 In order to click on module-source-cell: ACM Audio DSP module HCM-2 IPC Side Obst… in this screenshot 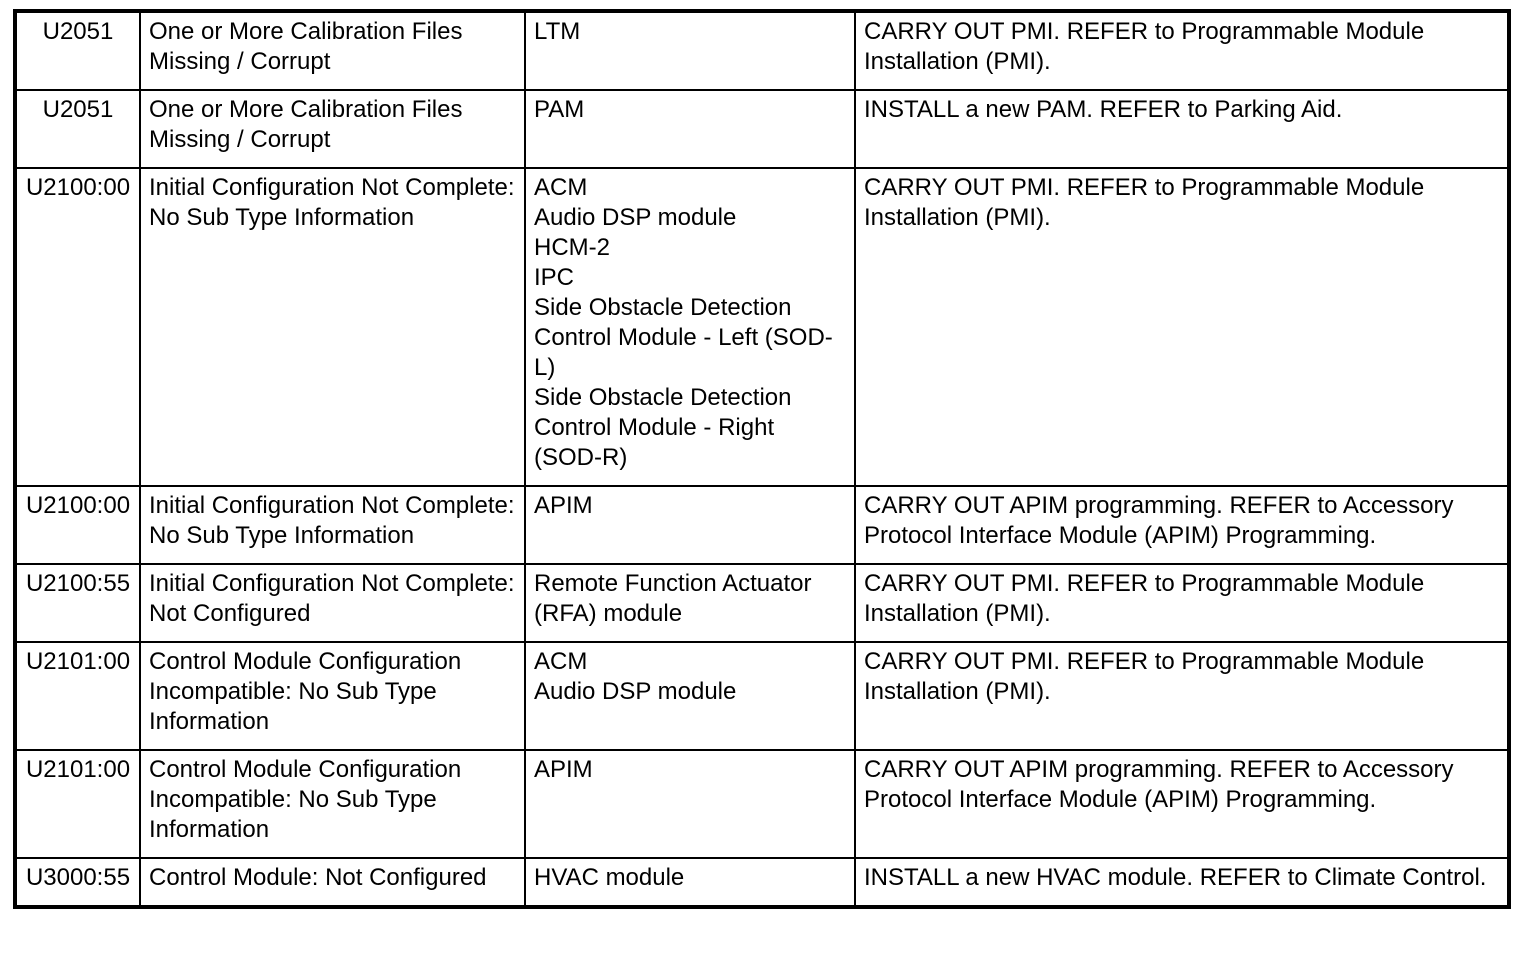, I will do `click(690, 327)`.